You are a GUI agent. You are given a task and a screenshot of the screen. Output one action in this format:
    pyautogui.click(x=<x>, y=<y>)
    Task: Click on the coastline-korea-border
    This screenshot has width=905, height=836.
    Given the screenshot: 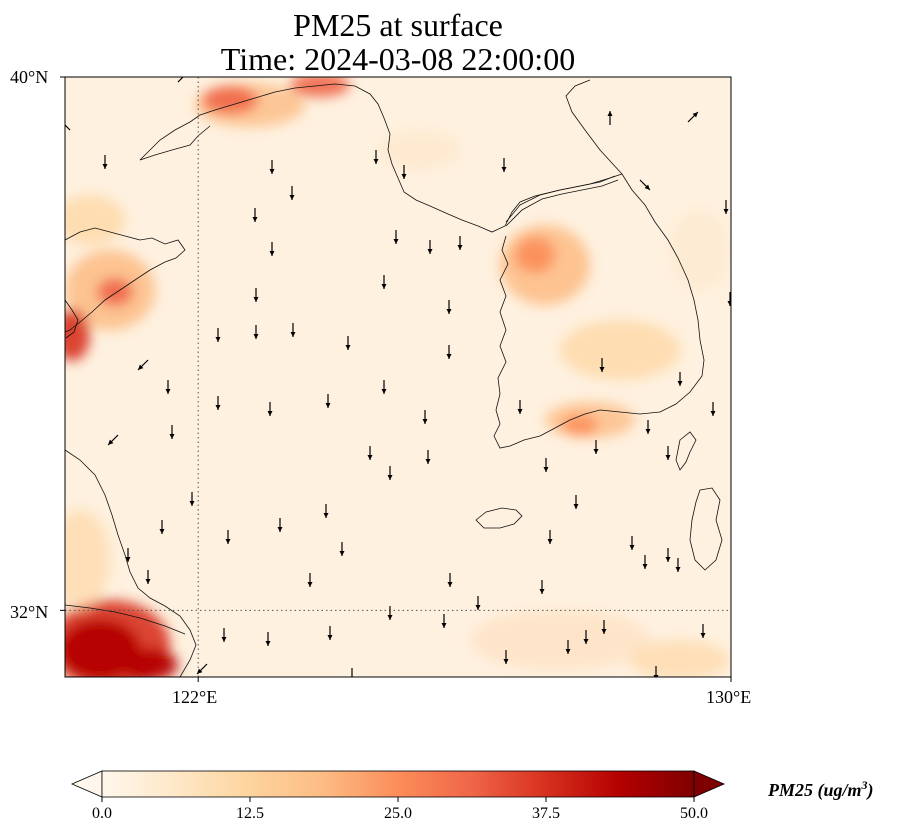 What is the action you would take?
    pyautogui.click(x=562, y=201)
    